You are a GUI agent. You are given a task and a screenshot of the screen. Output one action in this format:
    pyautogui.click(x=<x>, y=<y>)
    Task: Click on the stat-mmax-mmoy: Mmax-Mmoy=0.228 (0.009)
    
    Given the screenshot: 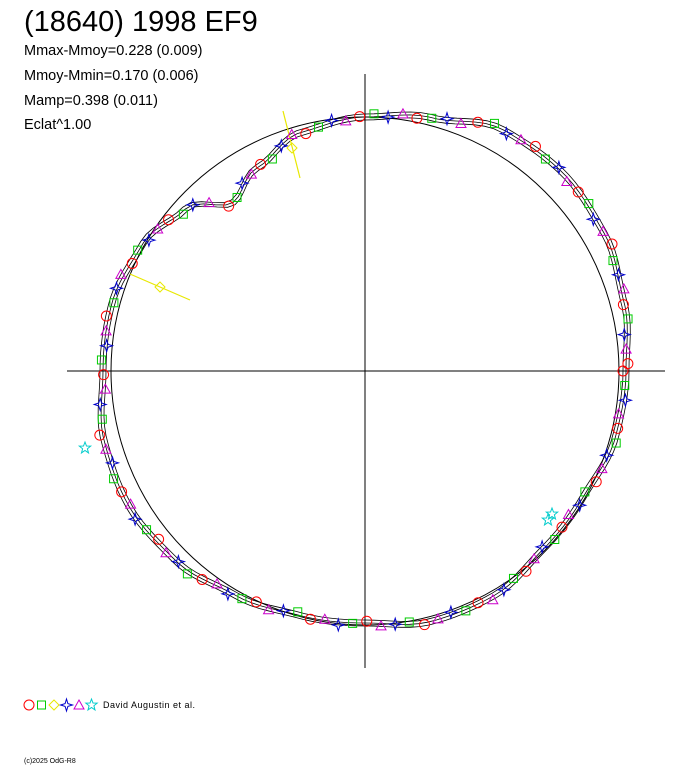 What is the action you would take?
    pyautogui.click(x=113, y=51)
    